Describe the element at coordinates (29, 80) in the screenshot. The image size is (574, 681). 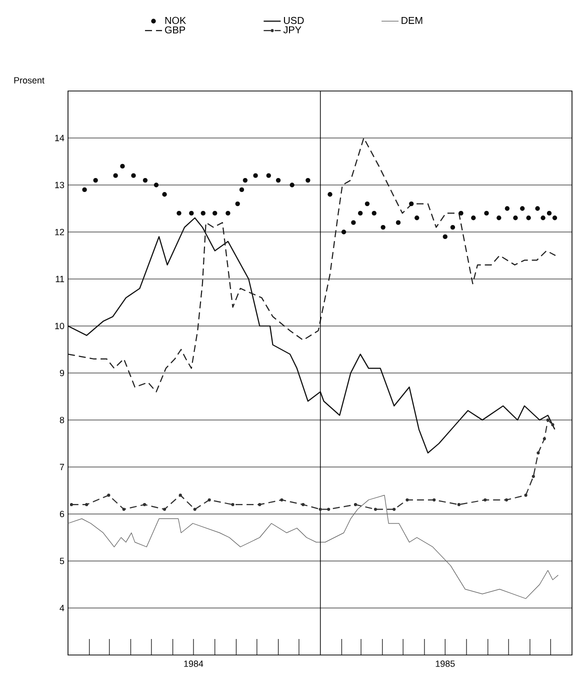
I see `y-axis-title: Prosent` at that location.